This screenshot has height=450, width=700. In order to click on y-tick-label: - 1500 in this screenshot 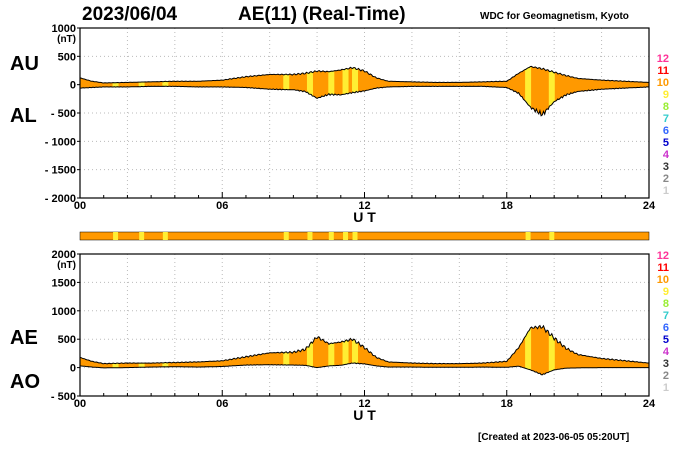, I will do `click(60, 171)`.